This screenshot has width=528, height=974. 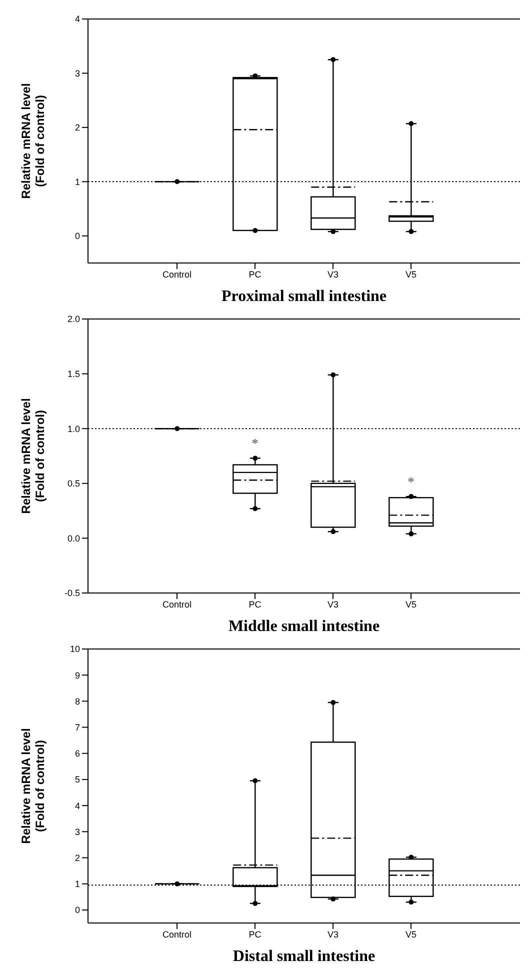 What do you see at coordinates (75, 649) in the screenshot?
I see `y-tick-label: 10` at bounding box center [75, 649].